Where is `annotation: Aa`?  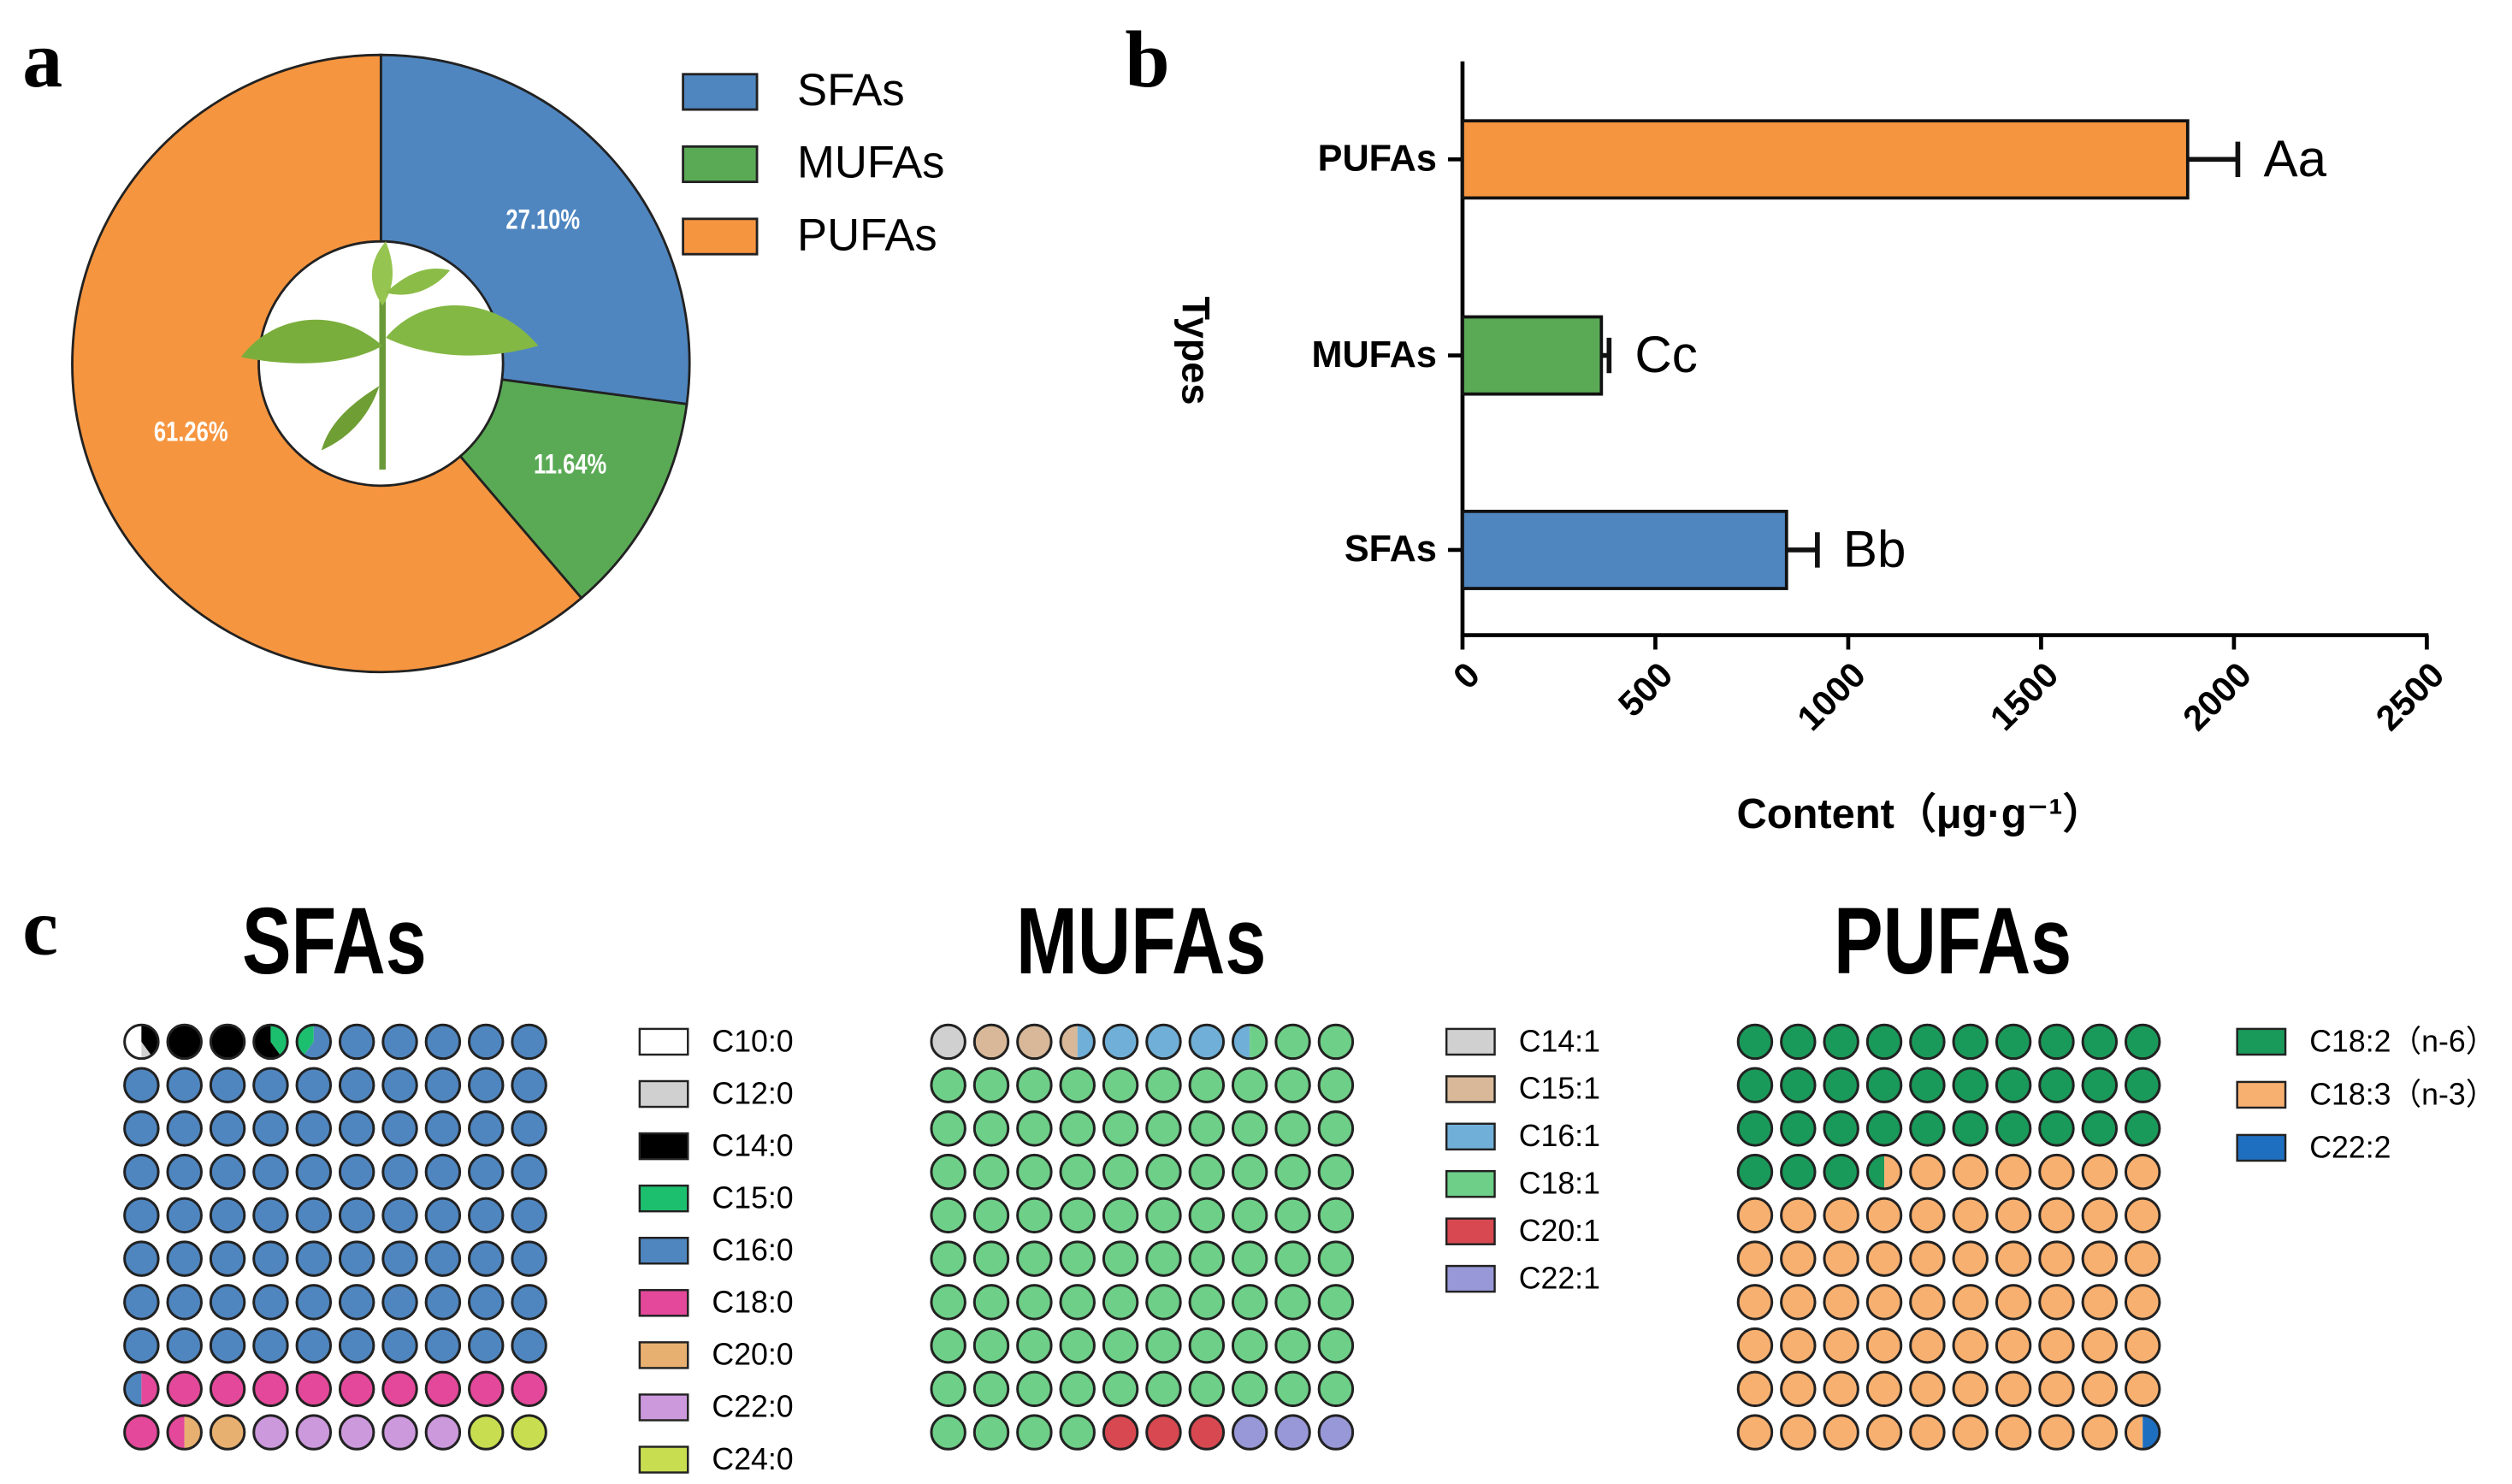 annotation: Aa is located at coordinates (2294, 158).